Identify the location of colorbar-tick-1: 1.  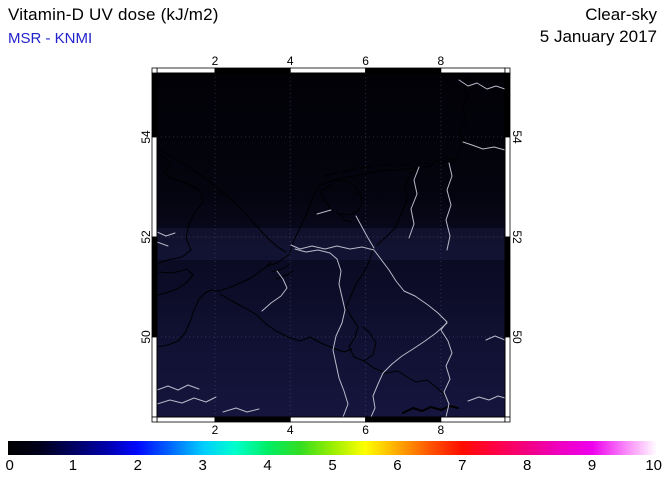
(73, 465).